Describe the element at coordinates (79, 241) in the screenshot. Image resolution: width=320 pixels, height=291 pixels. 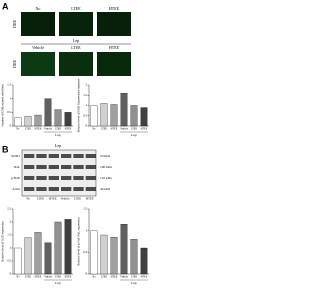
I see `y-axis-label: Relative level of p-NaE/NaL expression` at that location.